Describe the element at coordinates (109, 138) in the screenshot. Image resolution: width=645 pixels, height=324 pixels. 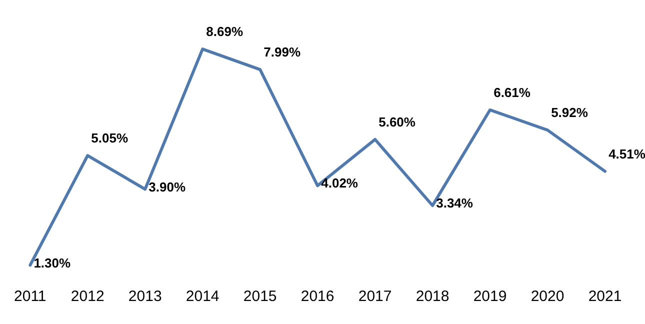
I see `data-label: 5.05%` at that location.